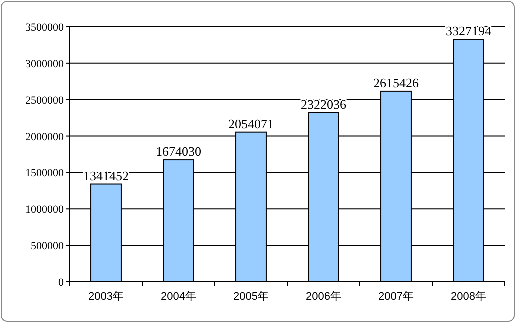 This screenshot has height=323, width=516. I want to click on data-label: 2054071, so click(251, 124).